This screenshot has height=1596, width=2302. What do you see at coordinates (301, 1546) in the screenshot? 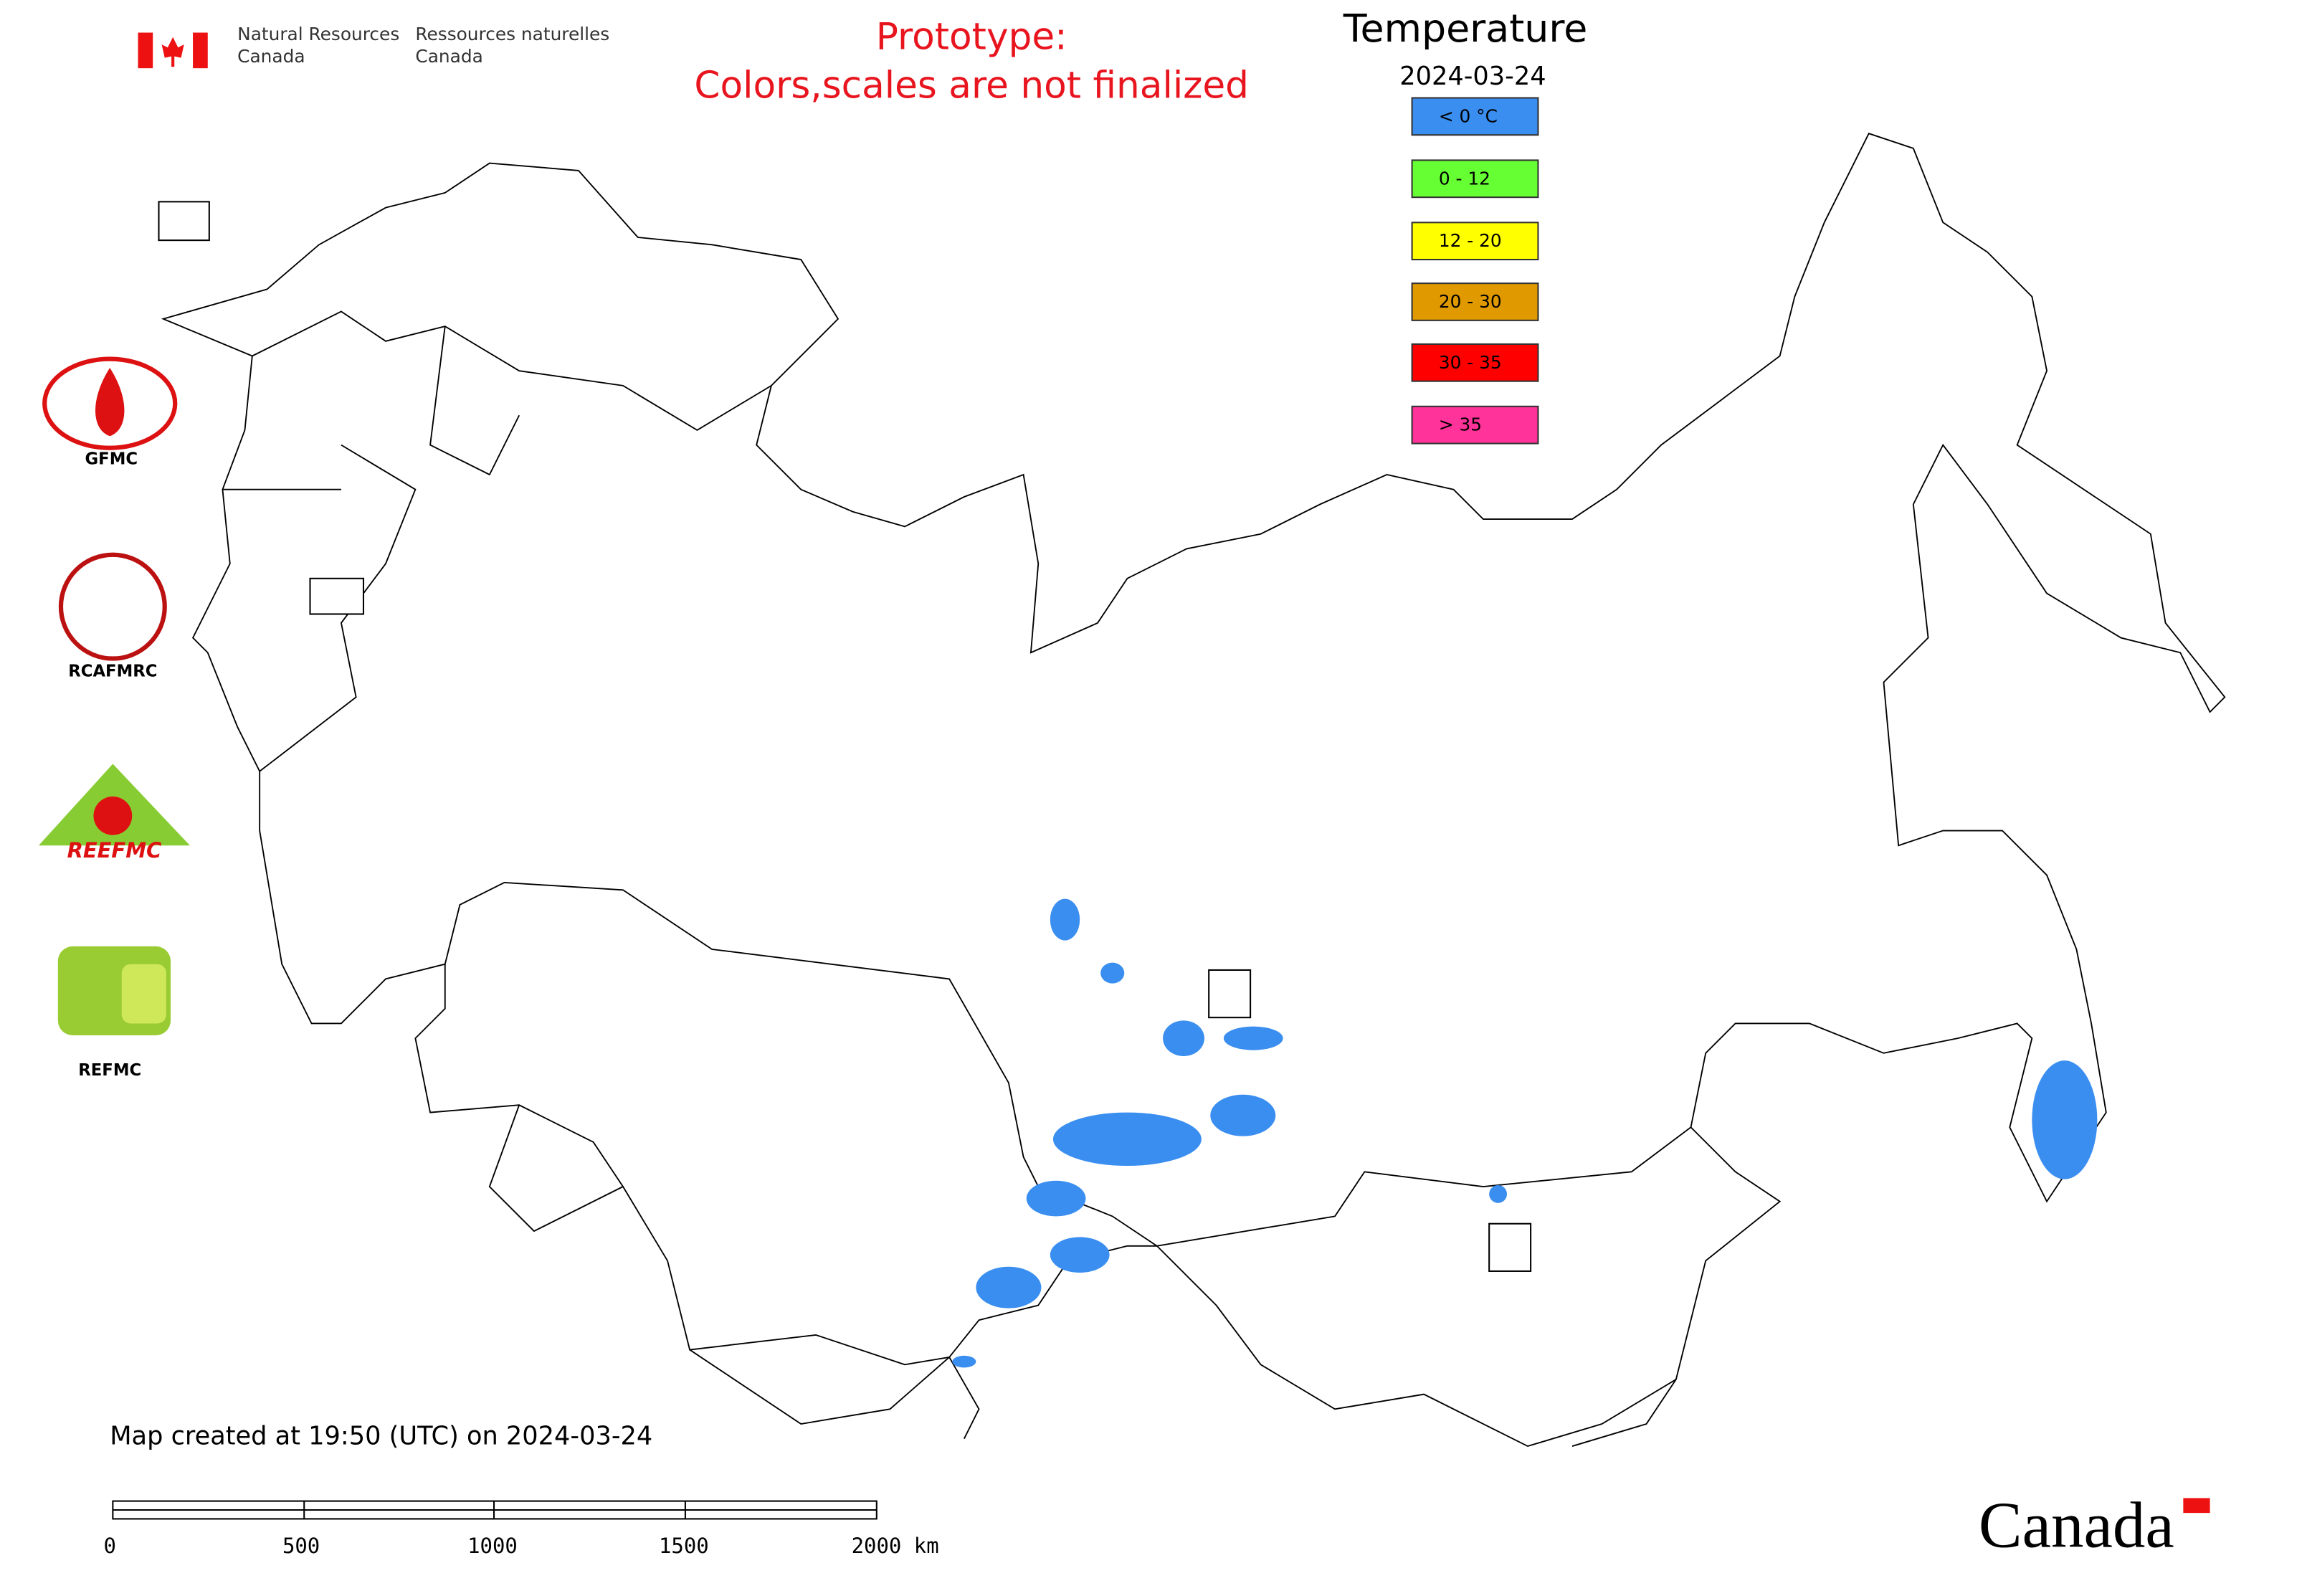
I see `scale-label: 500` at bounding box center [301, 1546].